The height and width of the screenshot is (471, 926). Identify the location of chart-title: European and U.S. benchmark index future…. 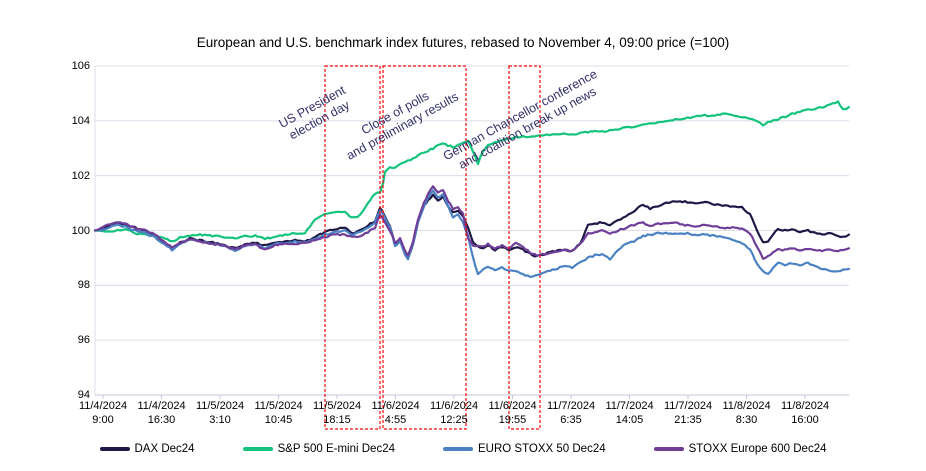
(463, 42).